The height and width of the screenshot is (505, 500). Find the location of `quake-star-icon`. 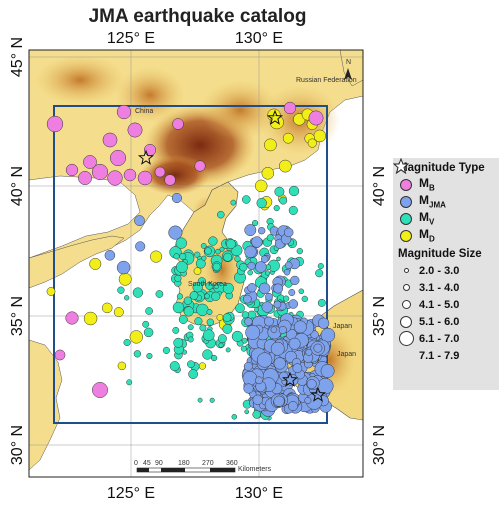

quake-star-icon is located at coordinates (146, 157).